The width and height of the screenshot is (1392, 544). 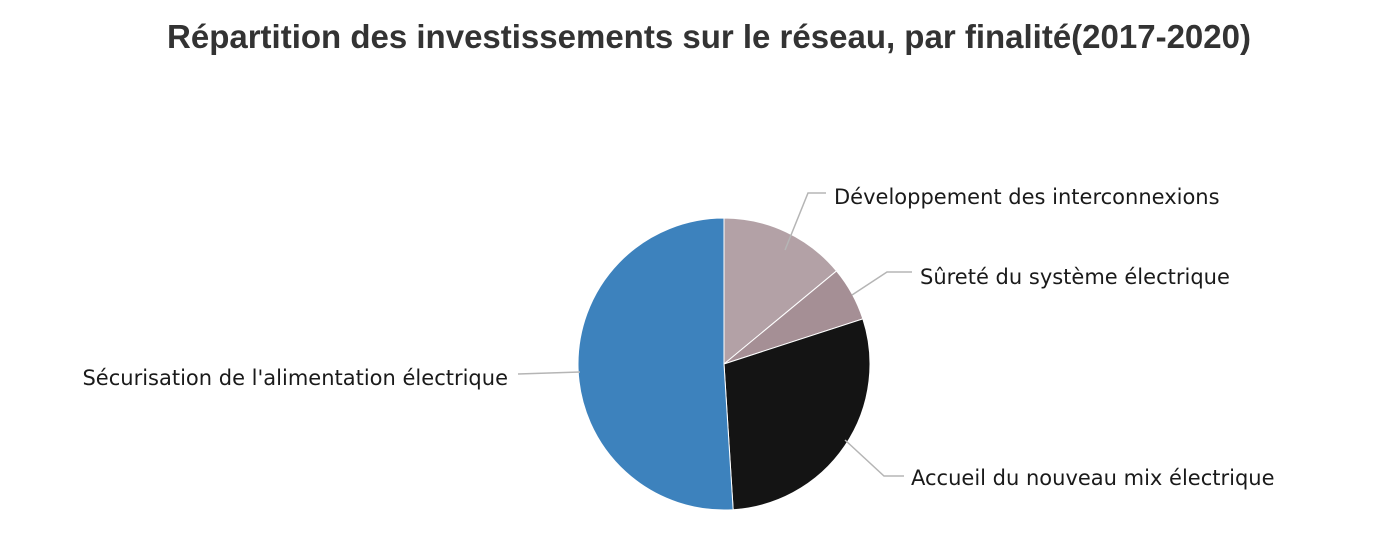 I want to click on leader-line-interconnexions, so click(x=805, y=221).